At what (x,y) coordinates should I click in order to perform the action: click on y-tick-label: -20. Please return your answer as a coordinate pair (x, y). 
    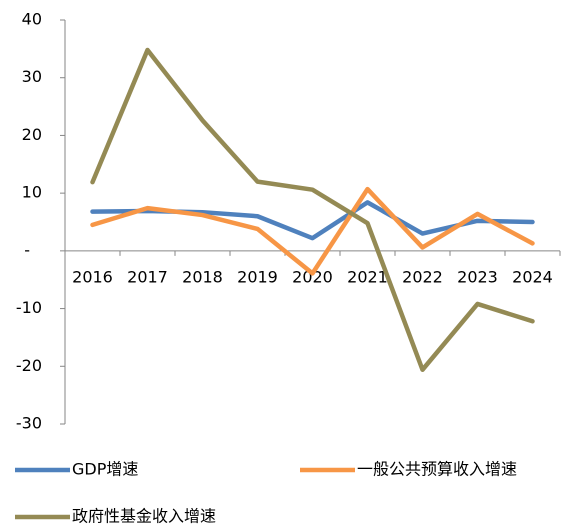
    Looking at the image, I should click on (29, 365).